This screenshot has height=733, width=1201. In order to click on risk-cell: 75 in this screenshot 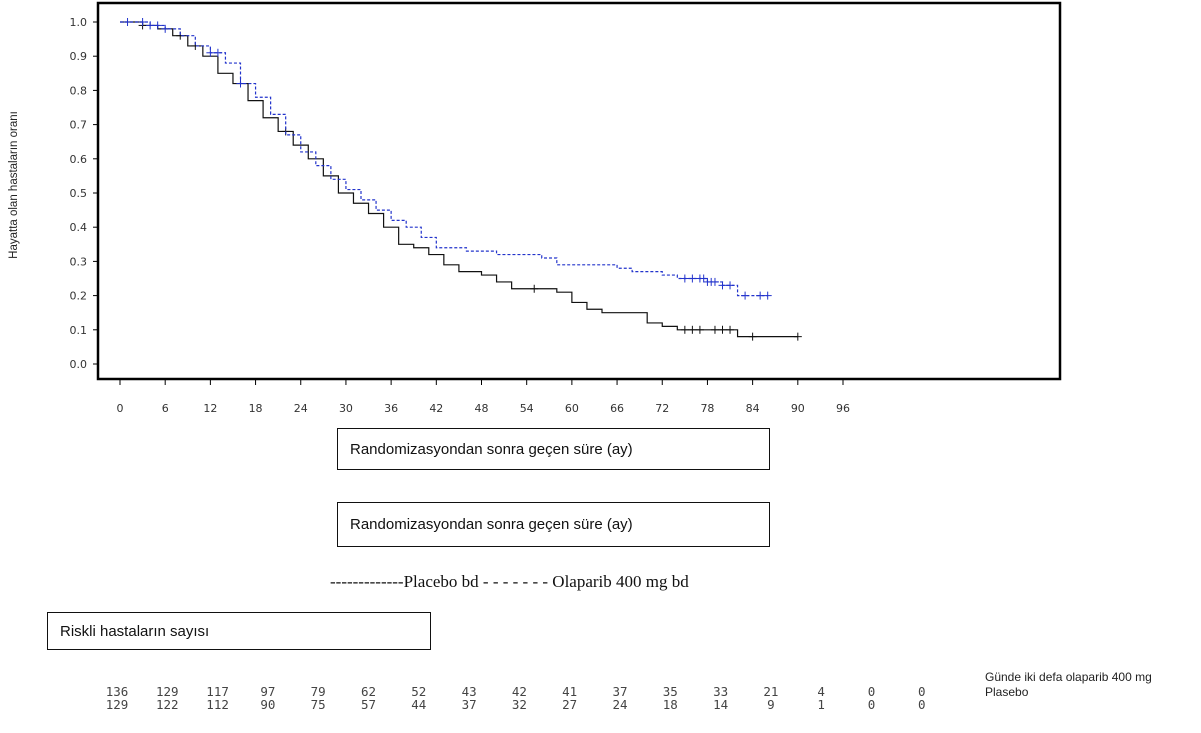, I will do `click(318, 704)`.